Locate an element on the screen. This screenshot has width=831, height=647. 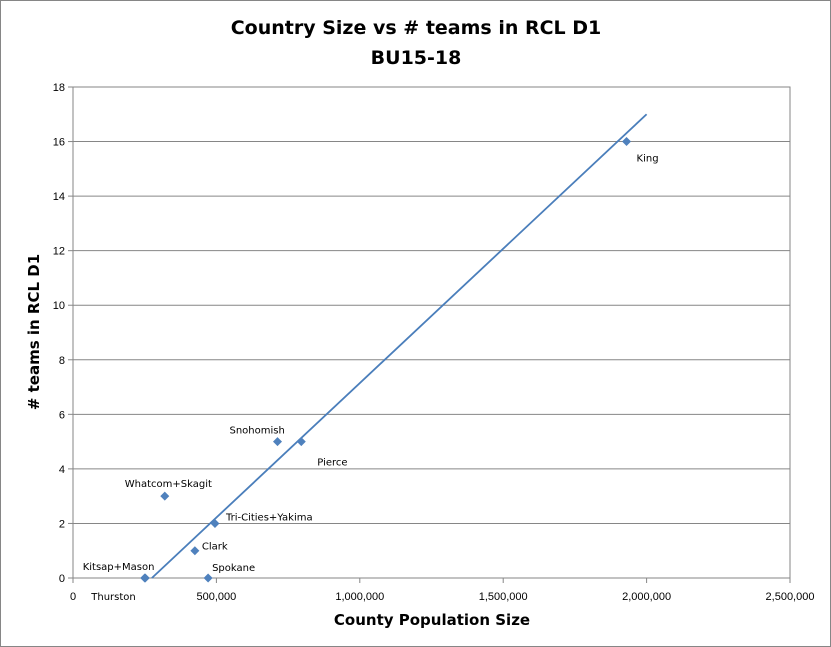
x-tick-label: 0 is located at coordinates (73, 597).